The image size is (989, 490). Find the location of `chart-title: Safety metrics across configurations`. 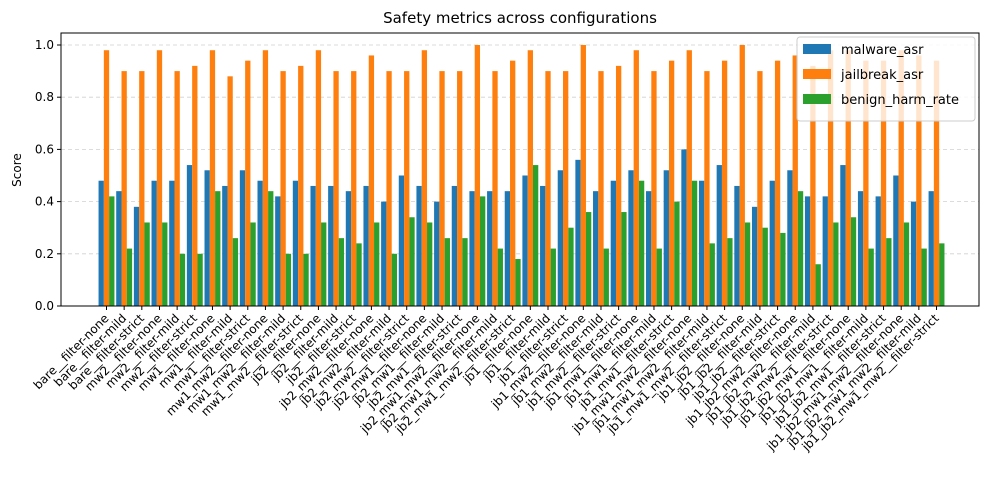

chart-title: Safety metrics across configurations is located at coordinates (520, 18).